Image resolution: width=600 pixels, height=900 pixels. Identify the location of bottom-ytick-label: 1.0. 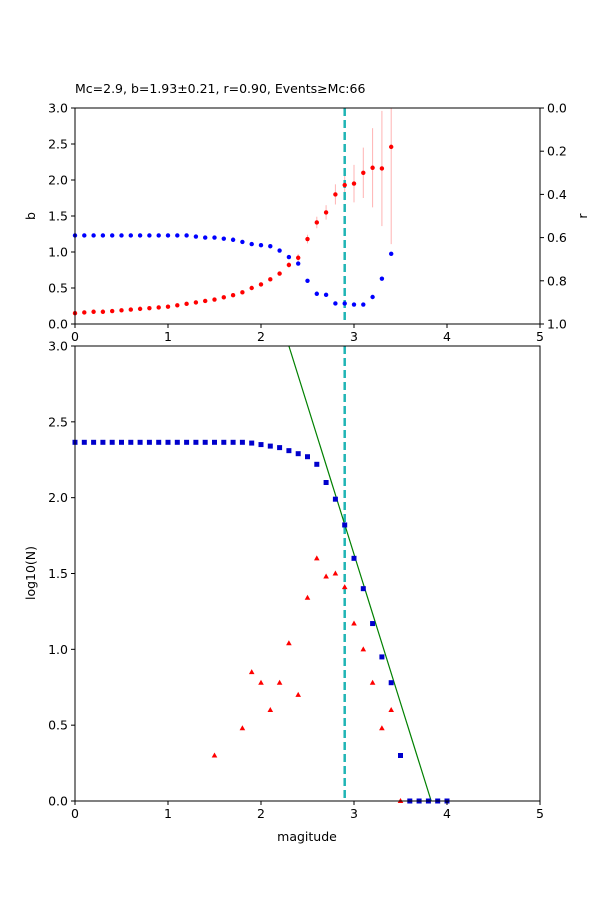
(58, 649).